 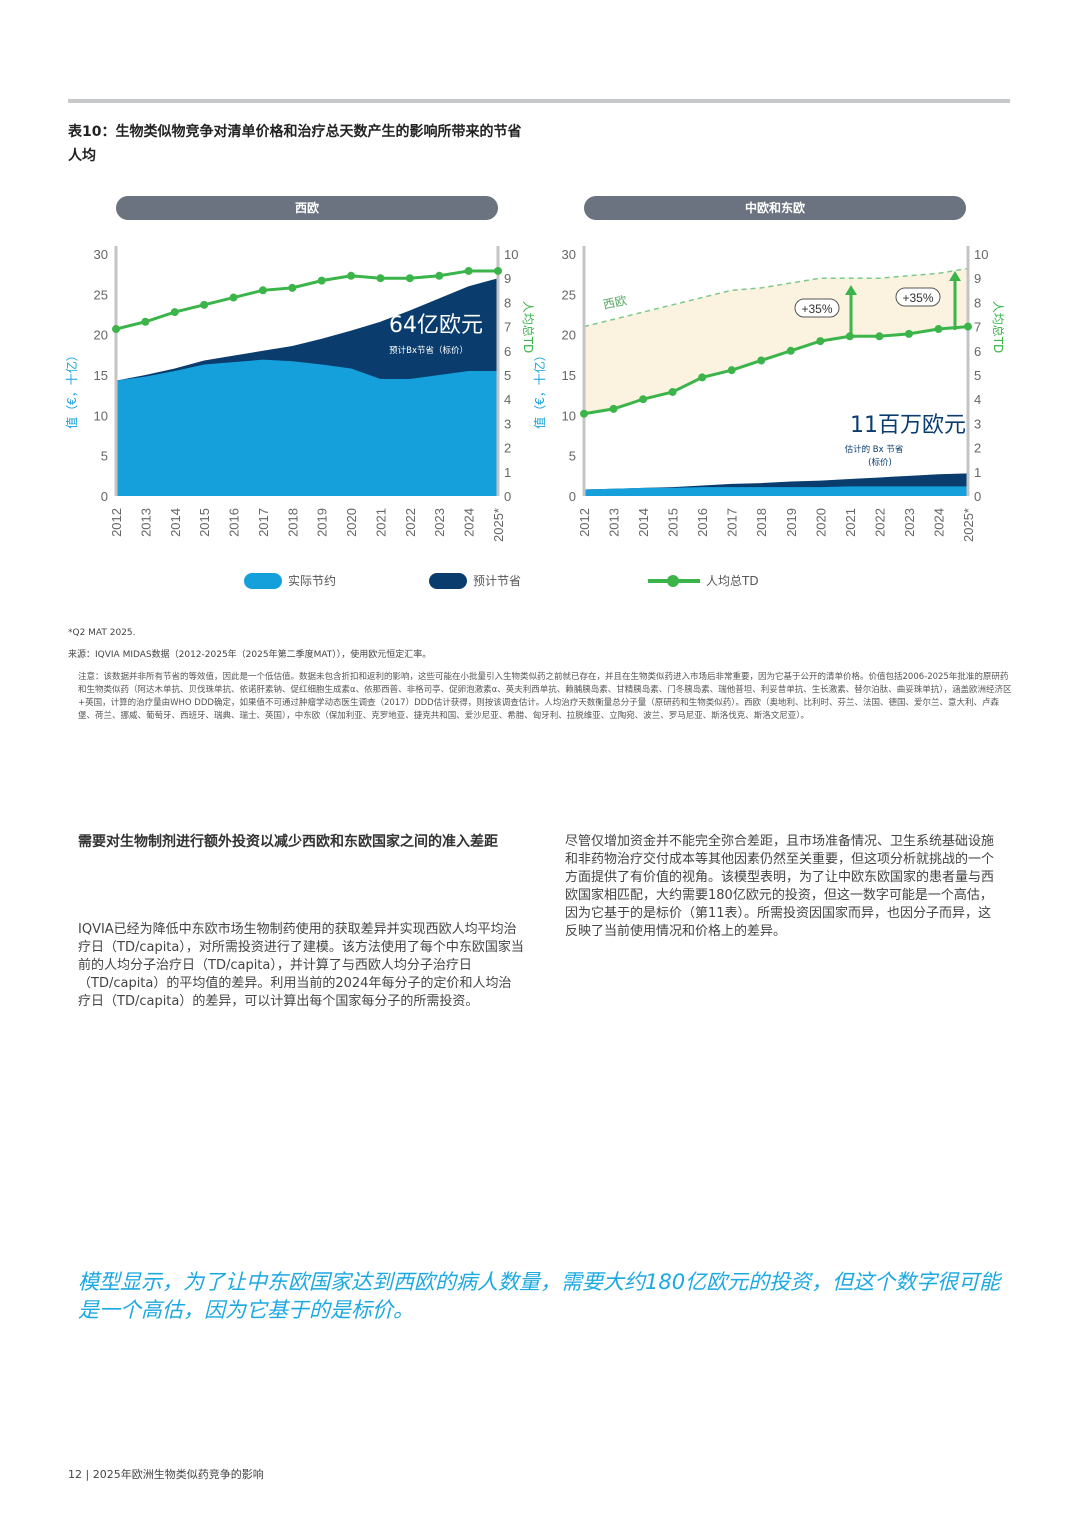 I want to click on cee-ylabel: 值（€，十亿）, so click(x=539, y=389).